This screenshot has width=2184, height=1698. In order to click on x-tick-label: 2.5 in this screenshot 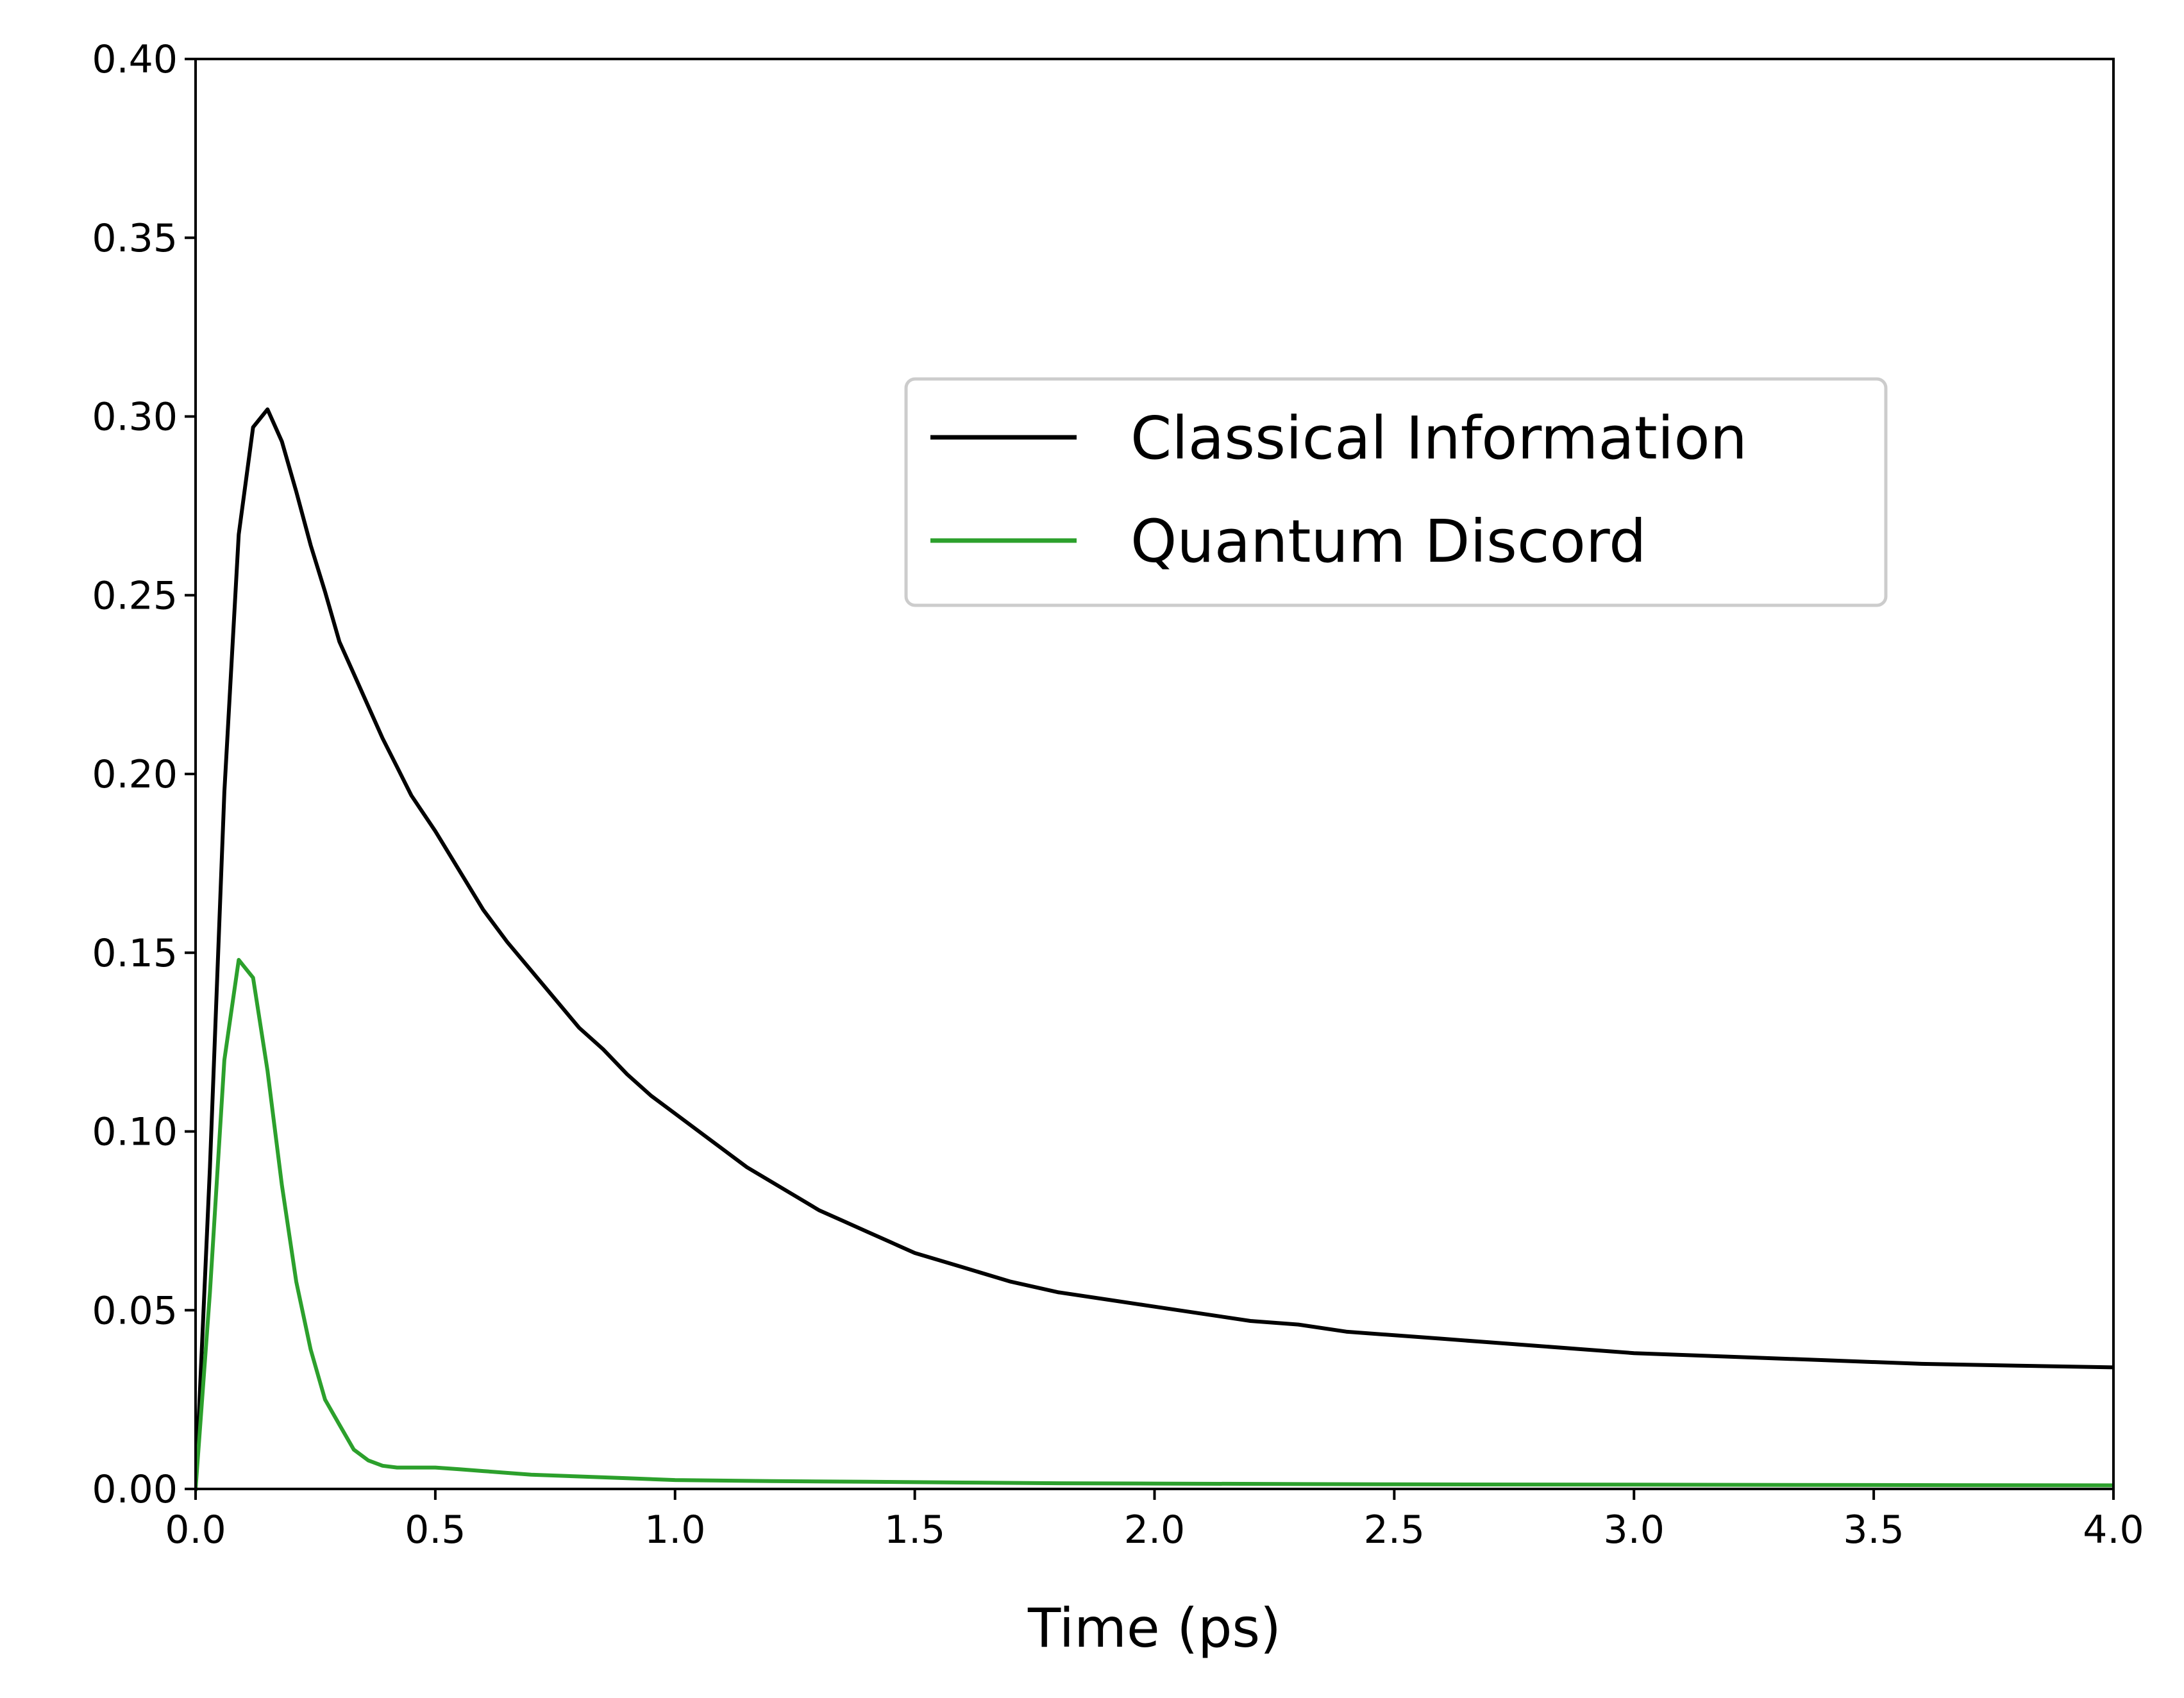, I will do `click(1394, 1530)`.